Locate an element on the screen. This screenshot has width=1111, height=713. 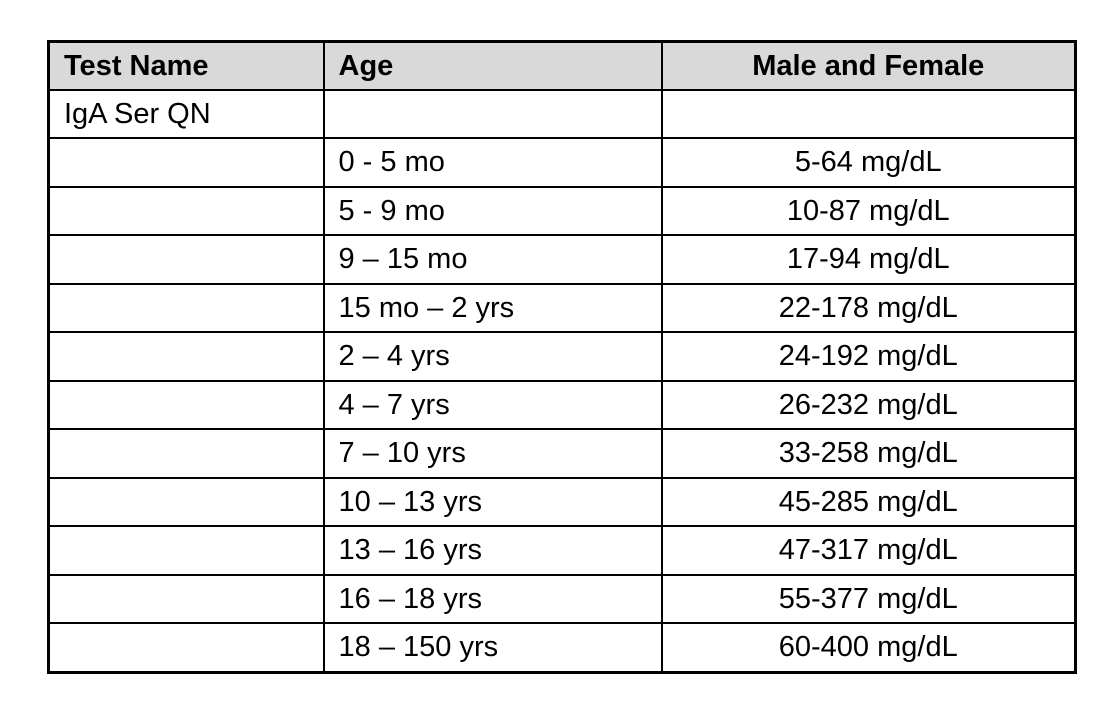
test-name-cell: IgA Ser QN is located at coordinates (186, 114).